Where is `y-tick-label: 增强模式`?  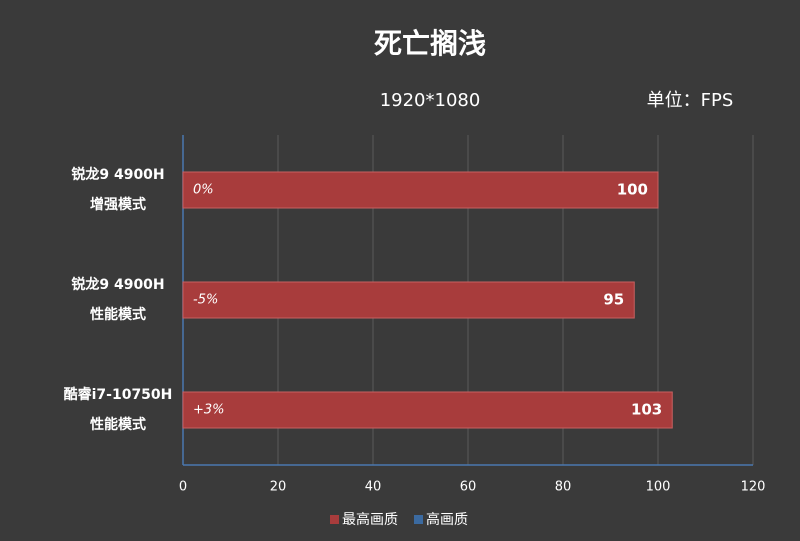
y-tick-label: 增强模式 is located at coordinates (118, 204).